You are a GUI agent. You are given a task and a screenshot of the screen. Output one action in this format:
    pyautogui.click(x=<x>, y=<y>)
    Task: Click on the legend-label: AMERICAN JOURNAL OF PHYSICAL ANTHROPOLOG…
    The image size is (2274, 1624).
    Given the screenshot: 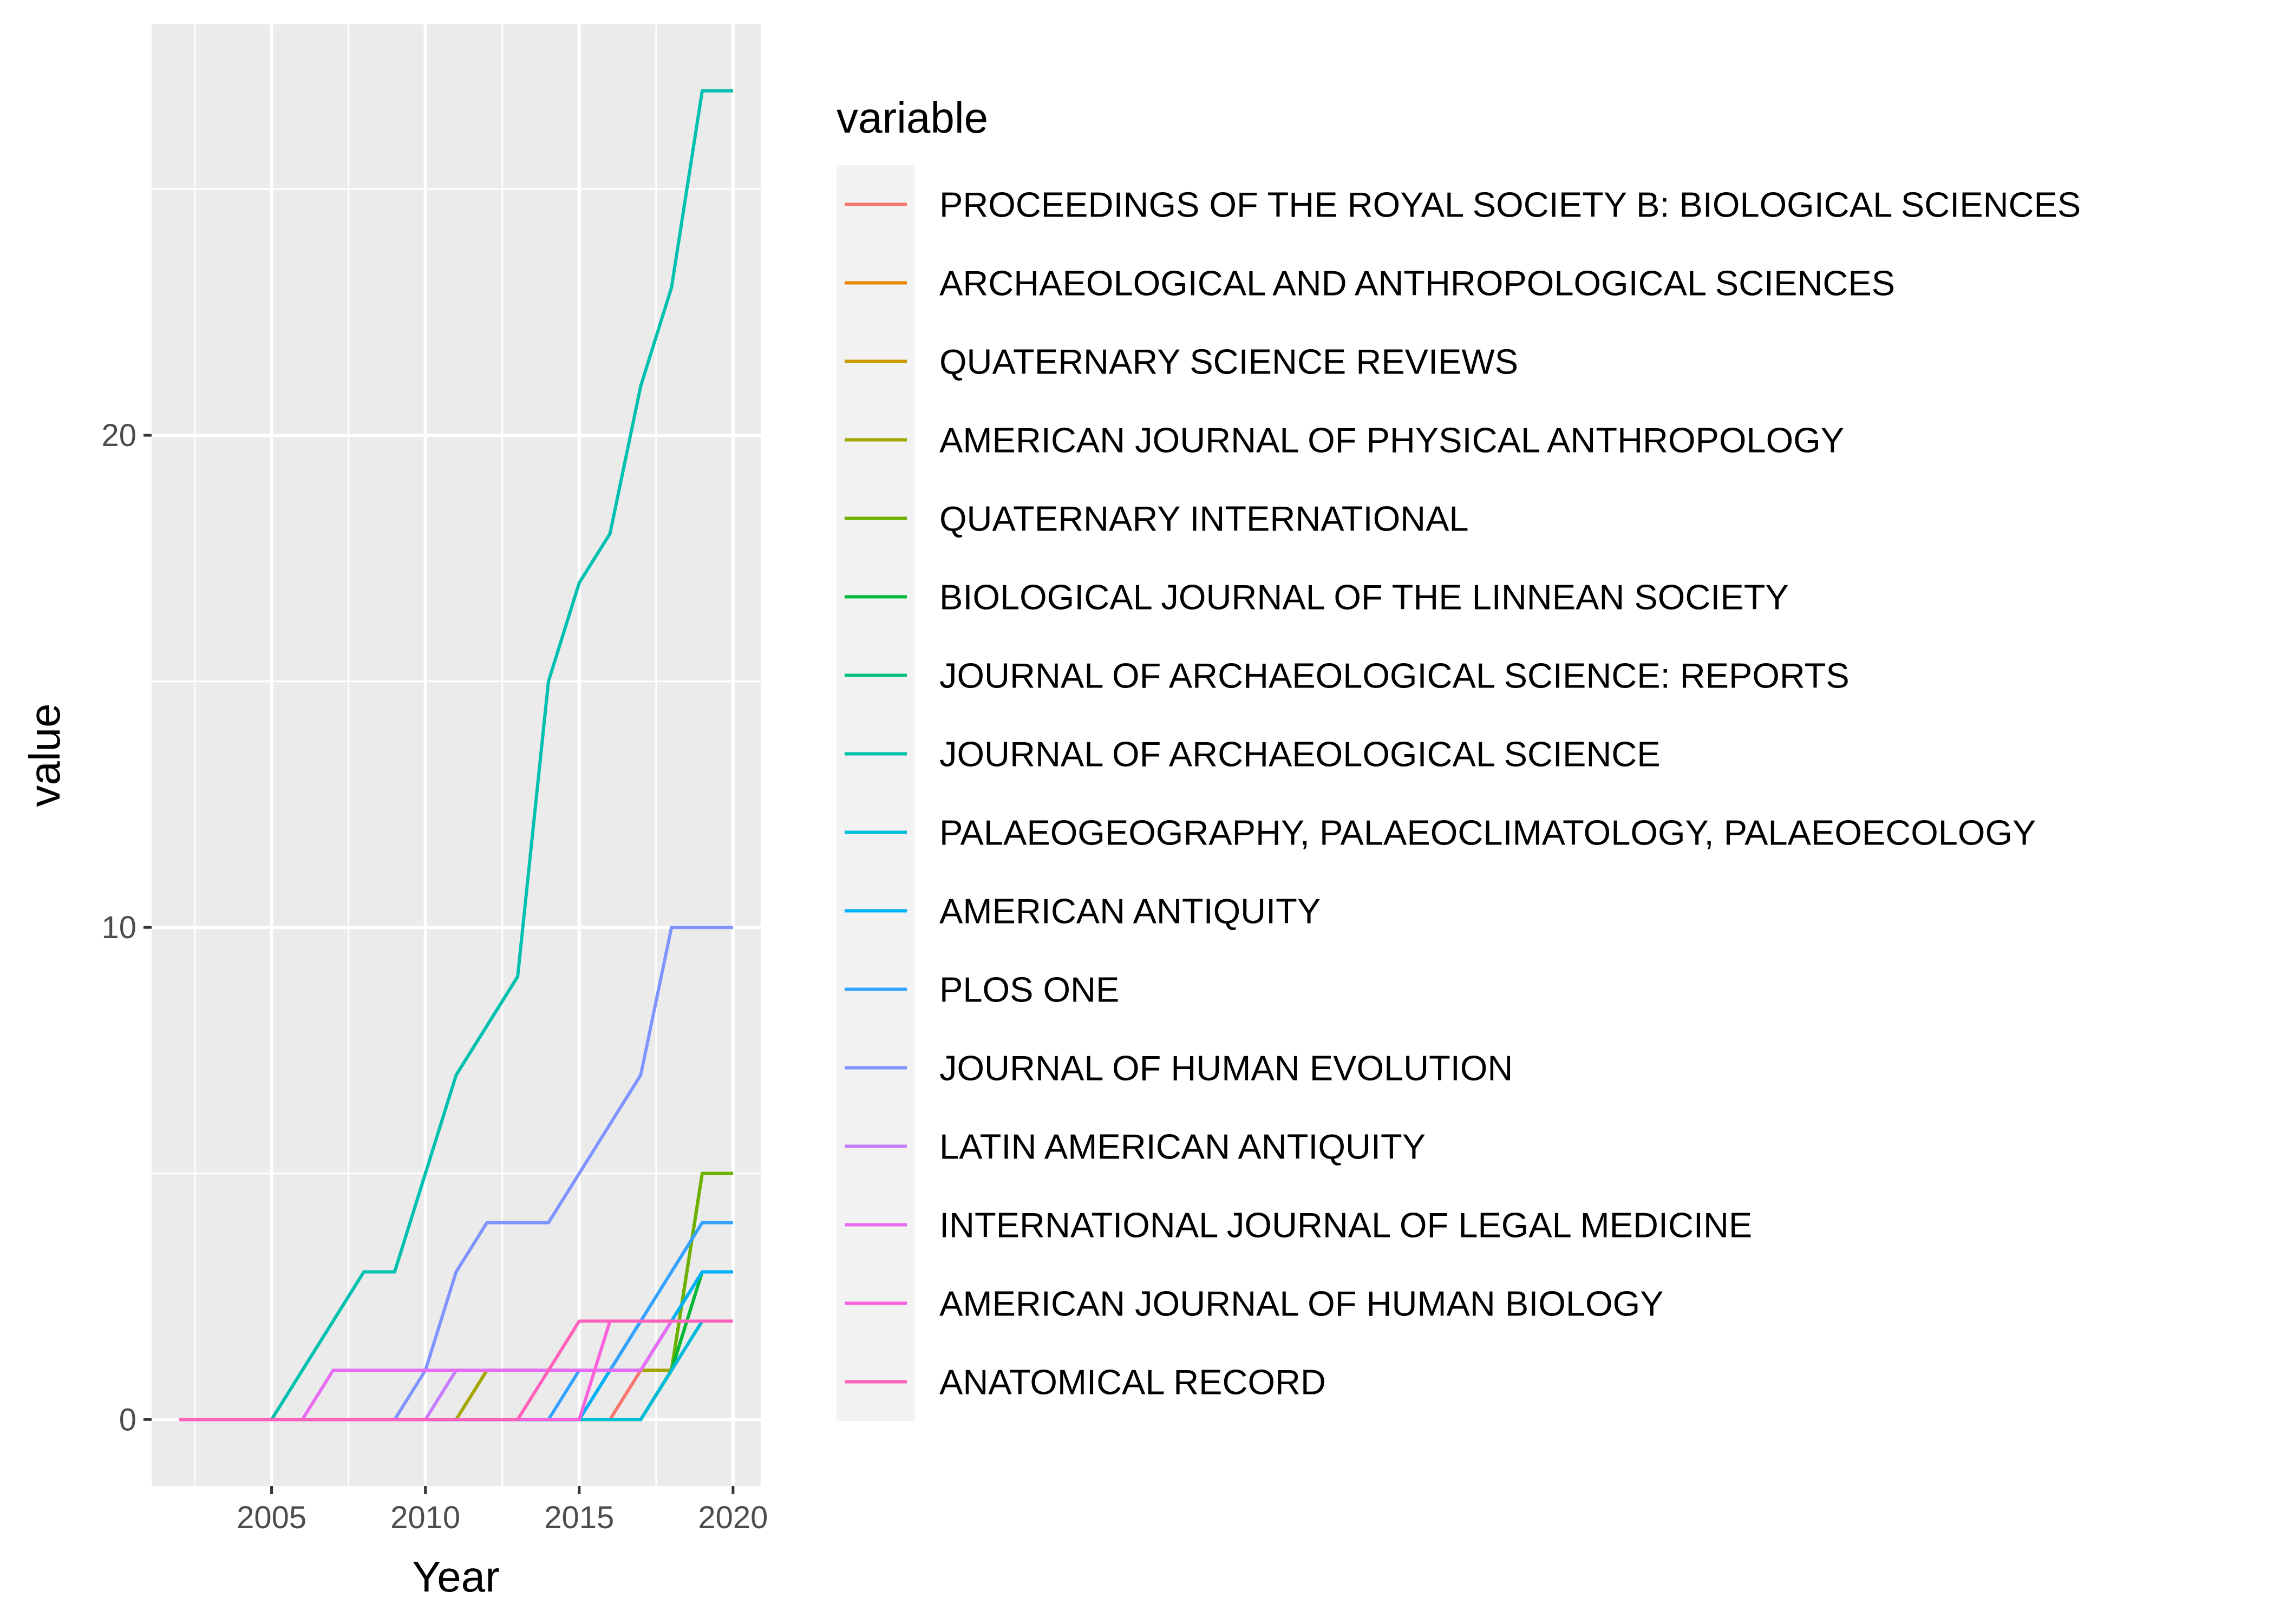 What is the action you would take?
    pyautogui.click(x=1392, y=441)
    